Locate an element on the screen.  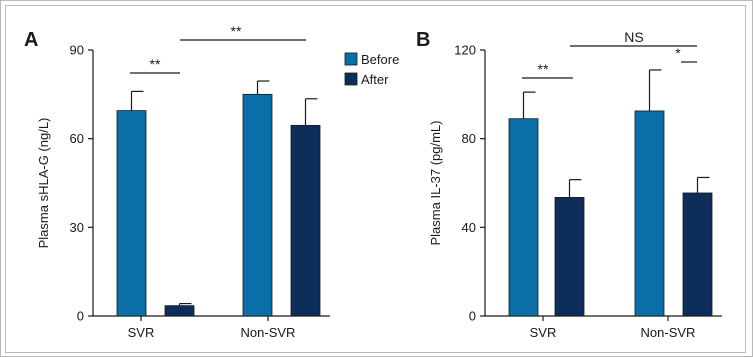
legend: Before After is located at coordinates (371, 69).